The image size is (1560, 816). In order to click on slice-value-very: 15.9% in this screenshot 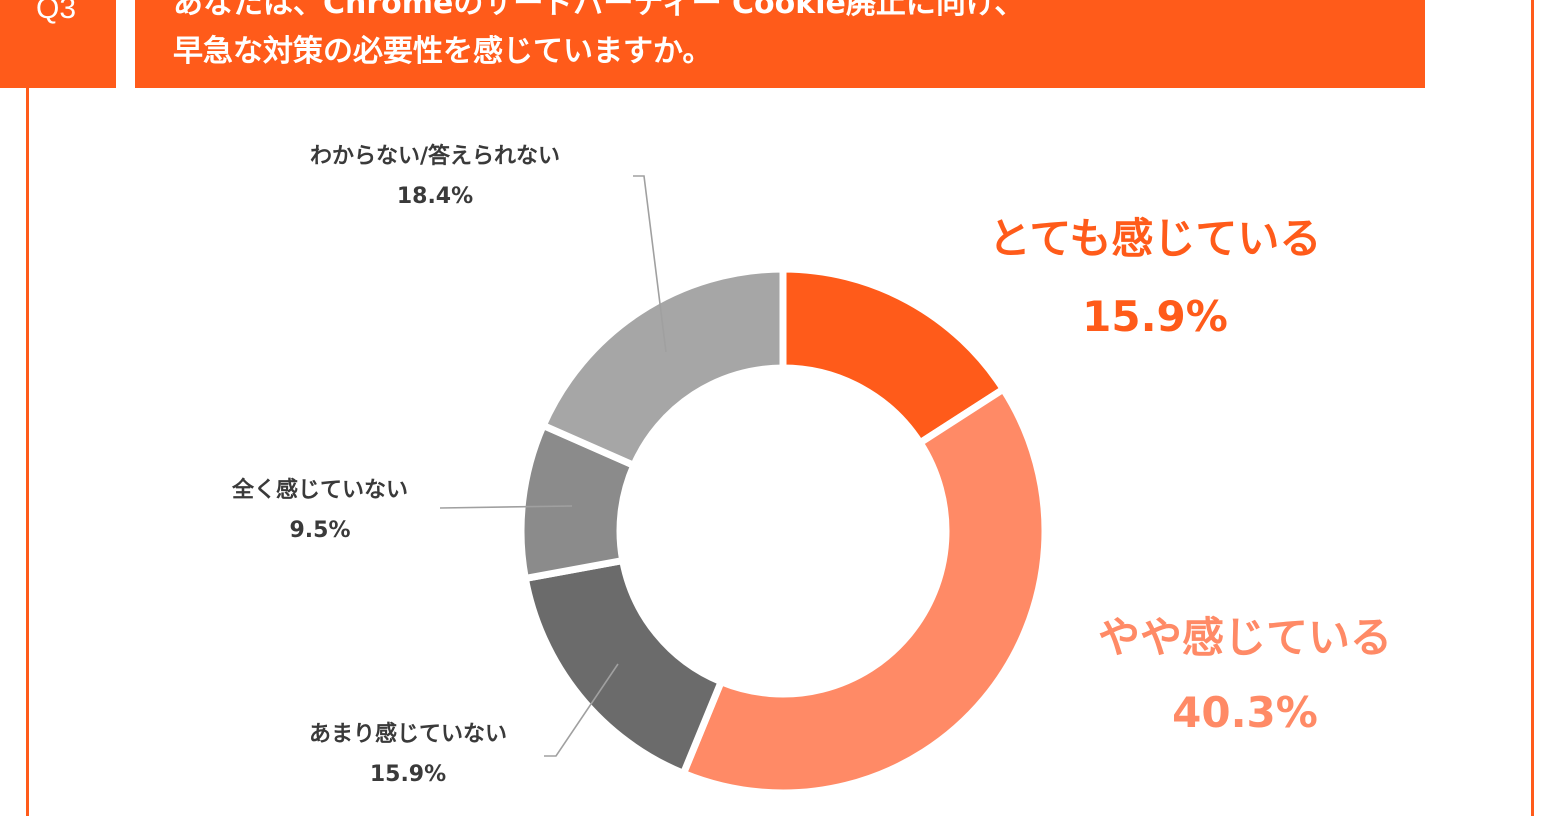, I will do `click(1155, 316)`.